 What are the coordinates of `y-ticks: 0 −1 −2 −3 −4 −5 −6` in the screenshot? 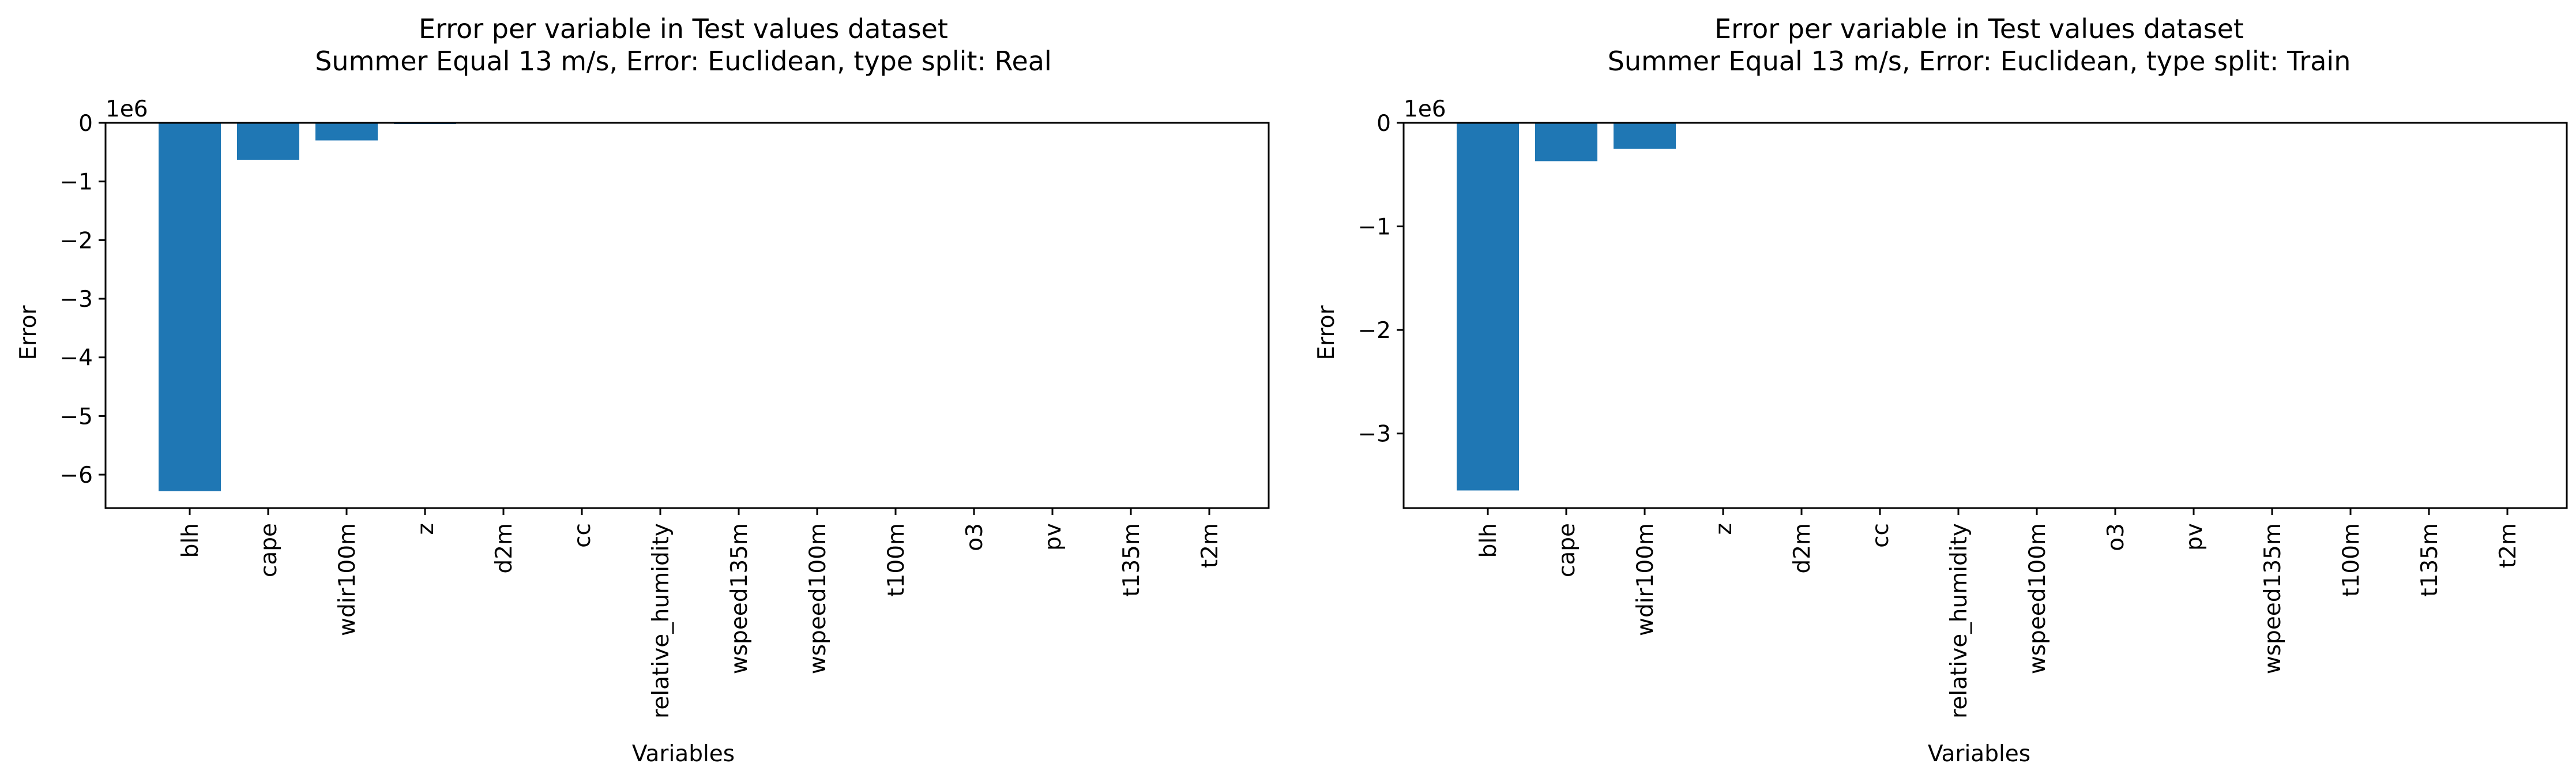 It's located at (83, 299).